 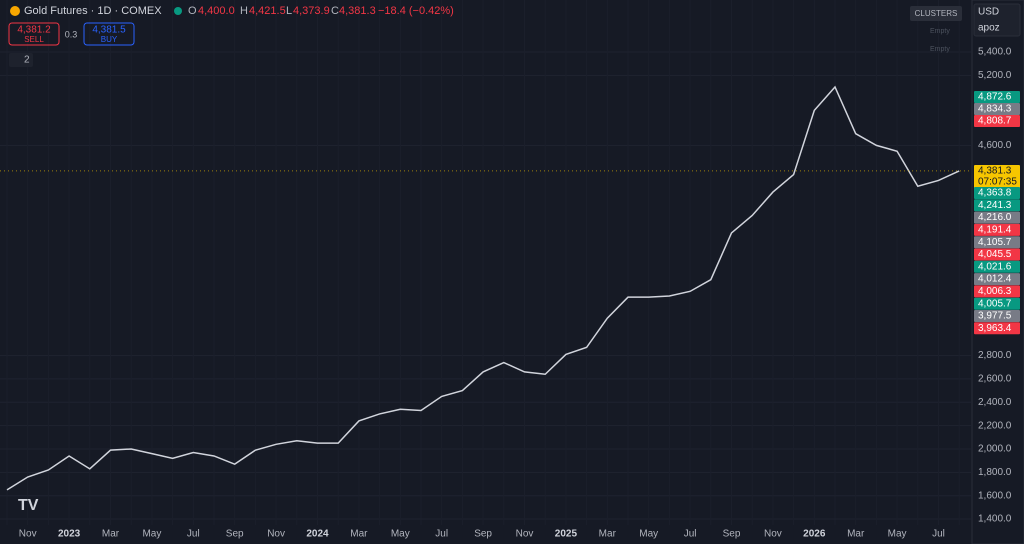 What do you see at coordinates (335, 11) in the screenshot?
I see `c-label: C` at bounding box center [335, 11].